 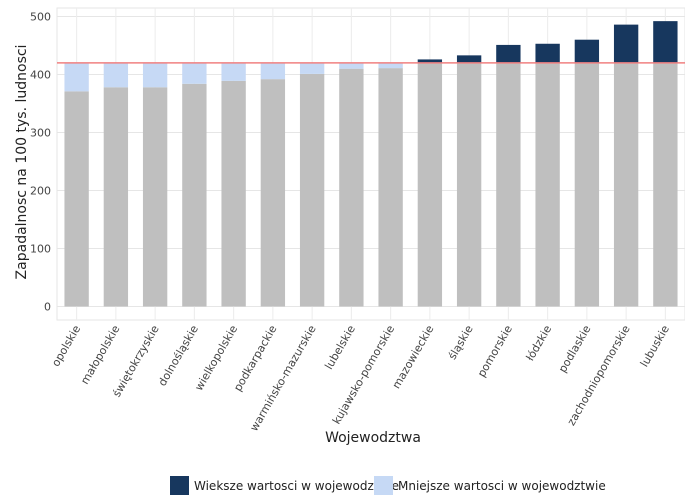 What do you see at coordinates (47, 307) in the screenshot?
I see `y-tick-label: 0` at bounding box center [47, 307].